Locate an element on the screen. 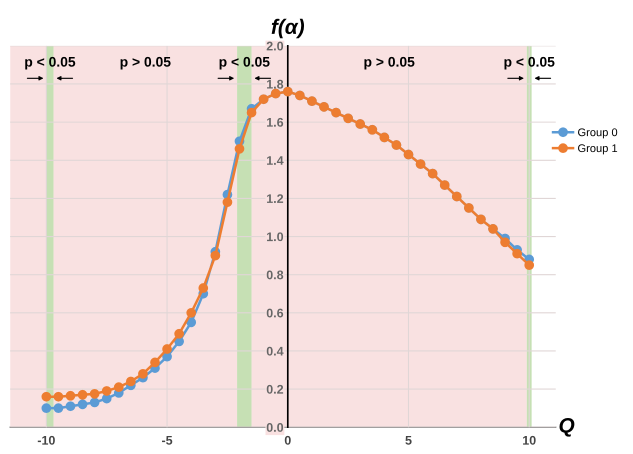 The width and height of the screenshot is (633, 454). y-tick-label: 0.8 is located at coordinates (275, 275).